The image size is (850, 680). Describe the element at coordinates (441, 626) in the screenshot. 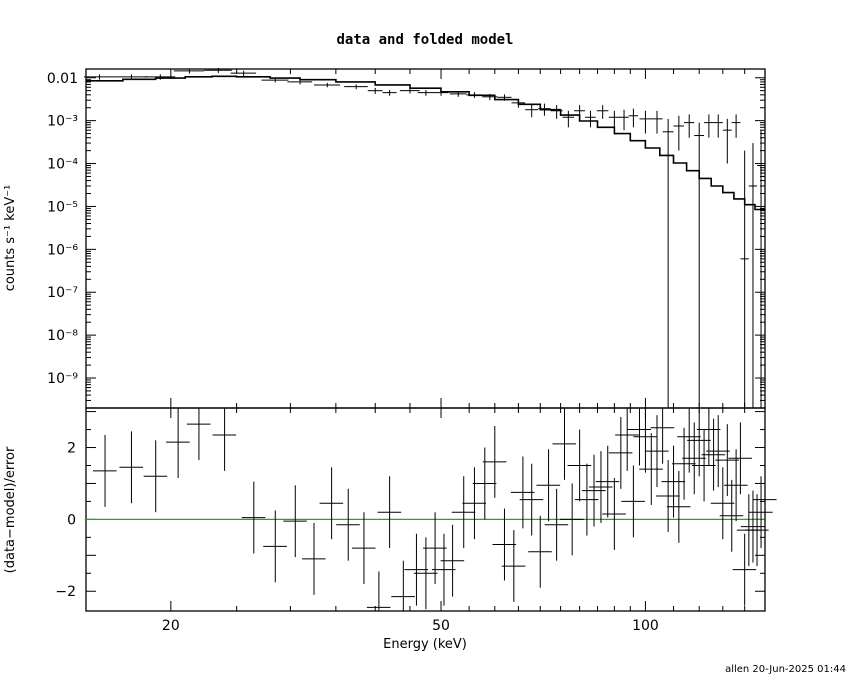

I see `x-tick-label: 50` at that location.